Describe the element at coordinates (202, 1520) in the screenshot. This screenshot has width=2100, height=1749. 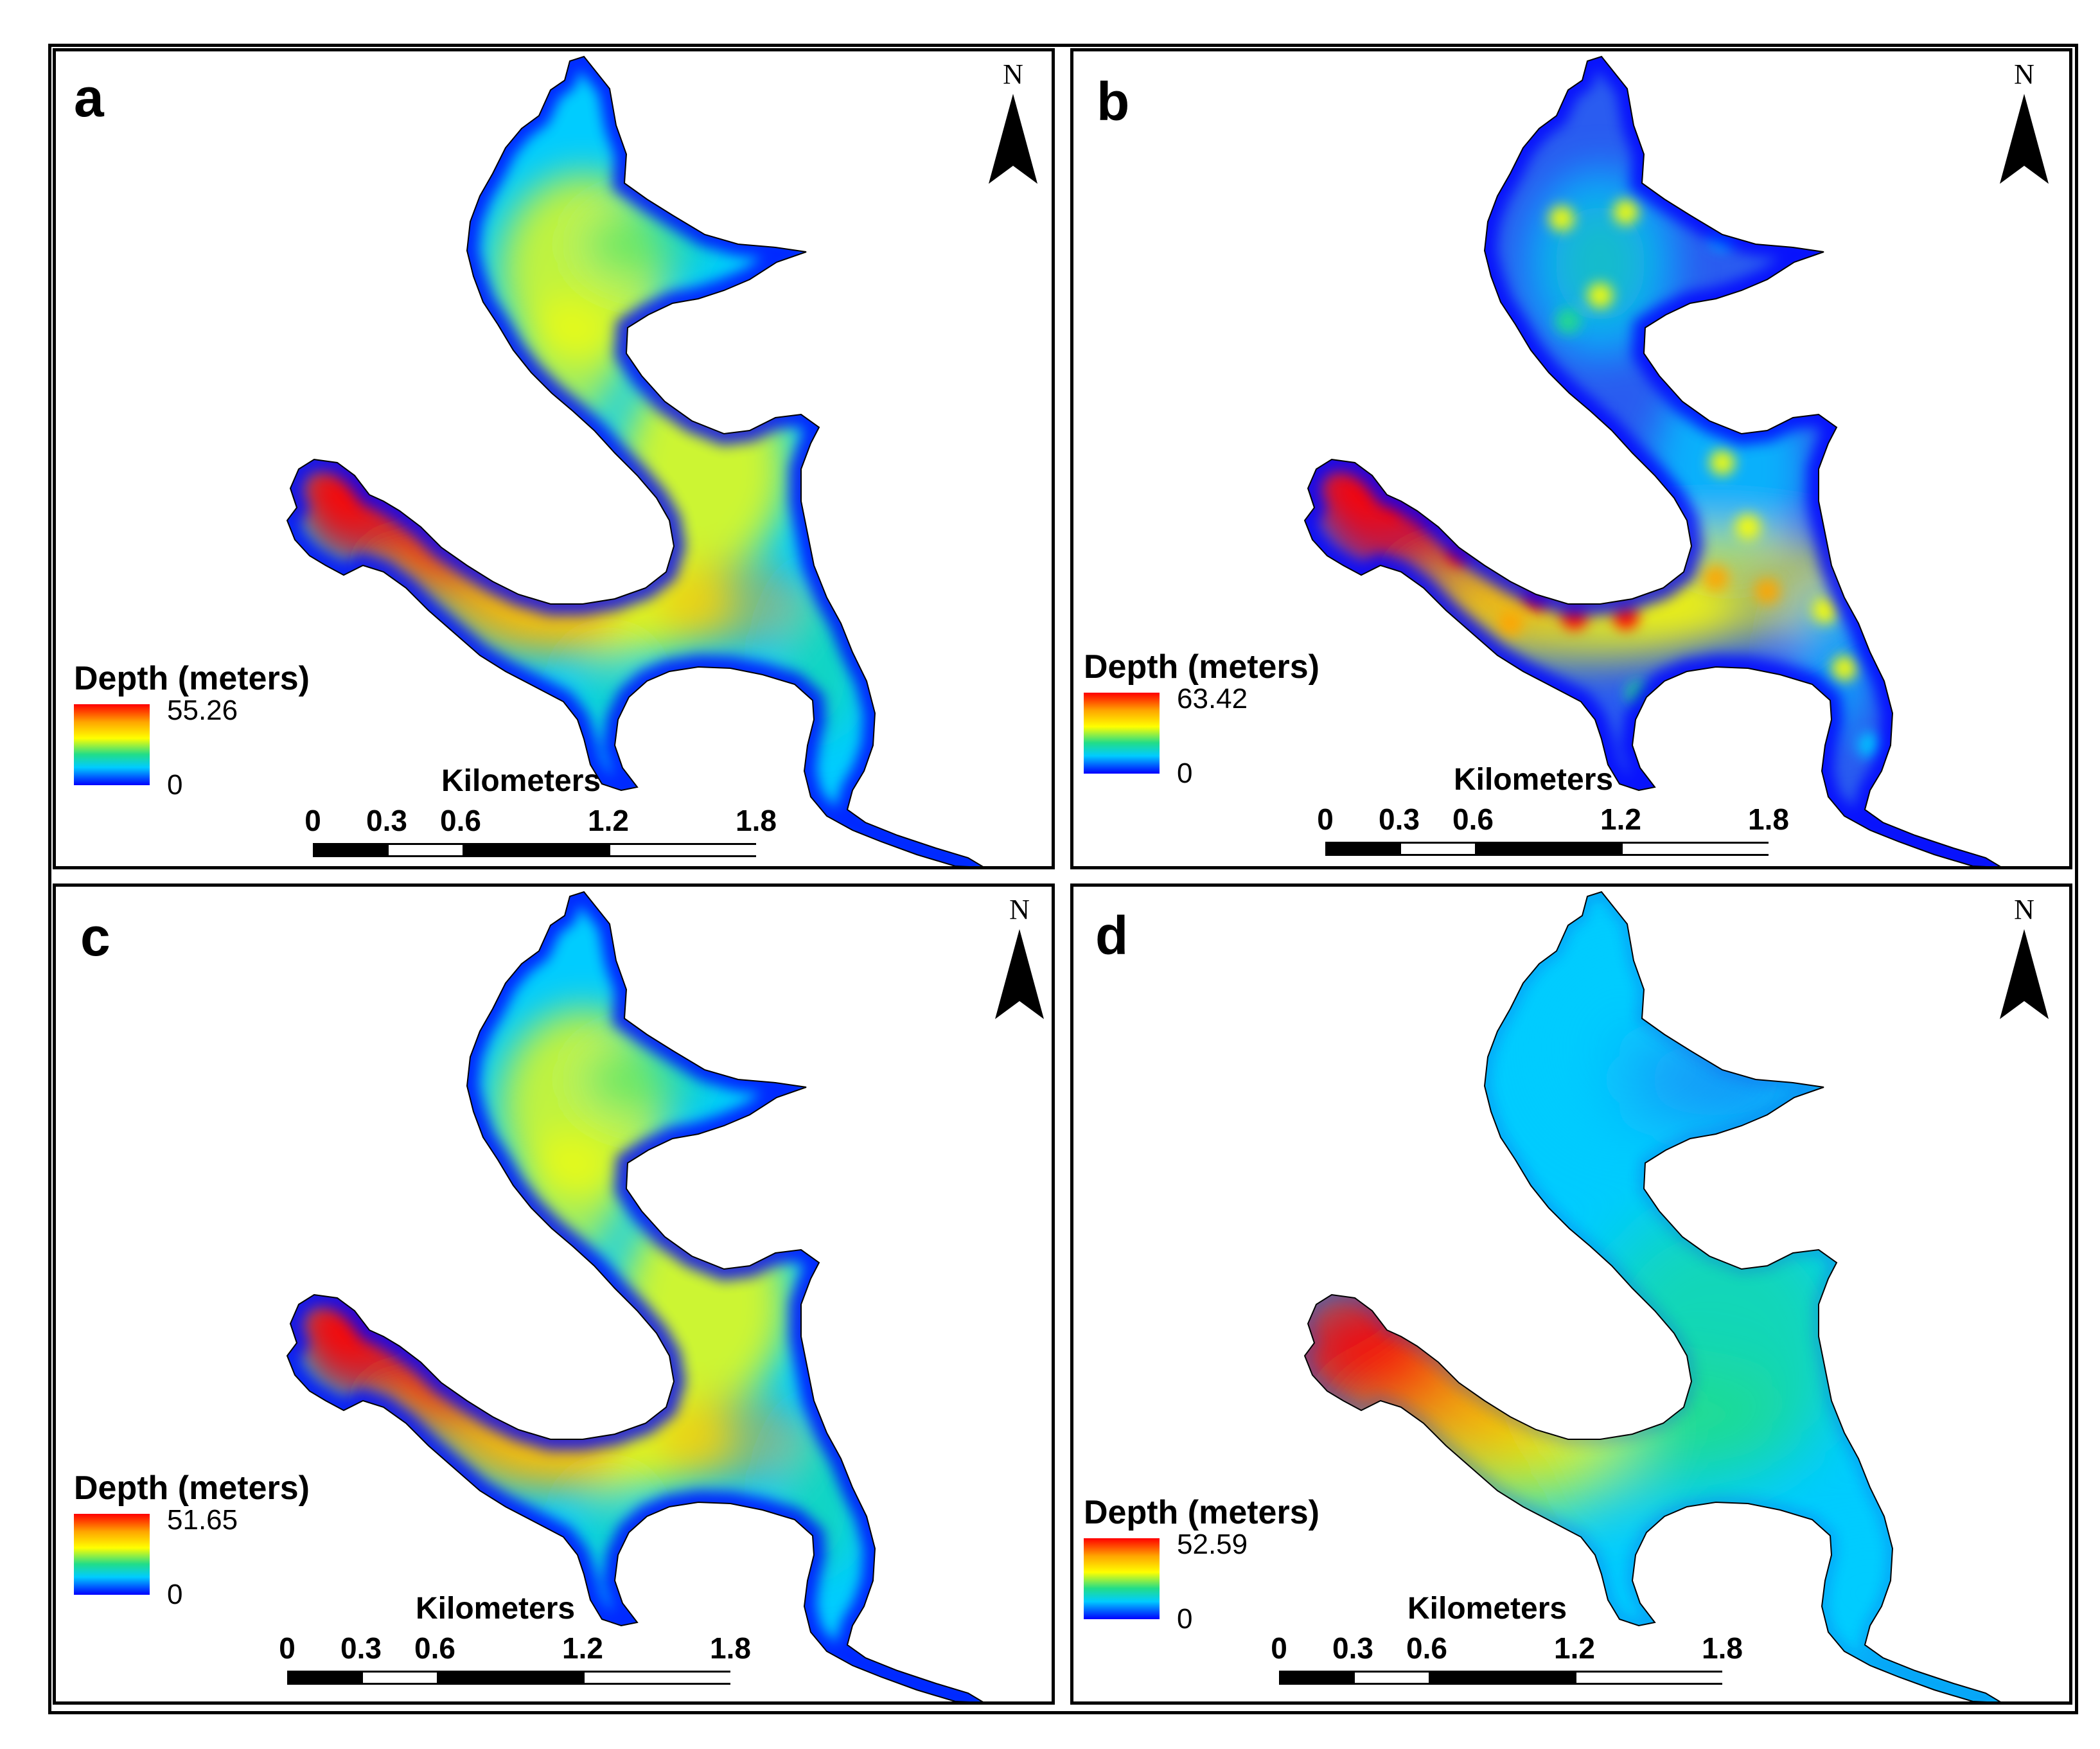
I see `legend-max-value: 51.65` at that location.